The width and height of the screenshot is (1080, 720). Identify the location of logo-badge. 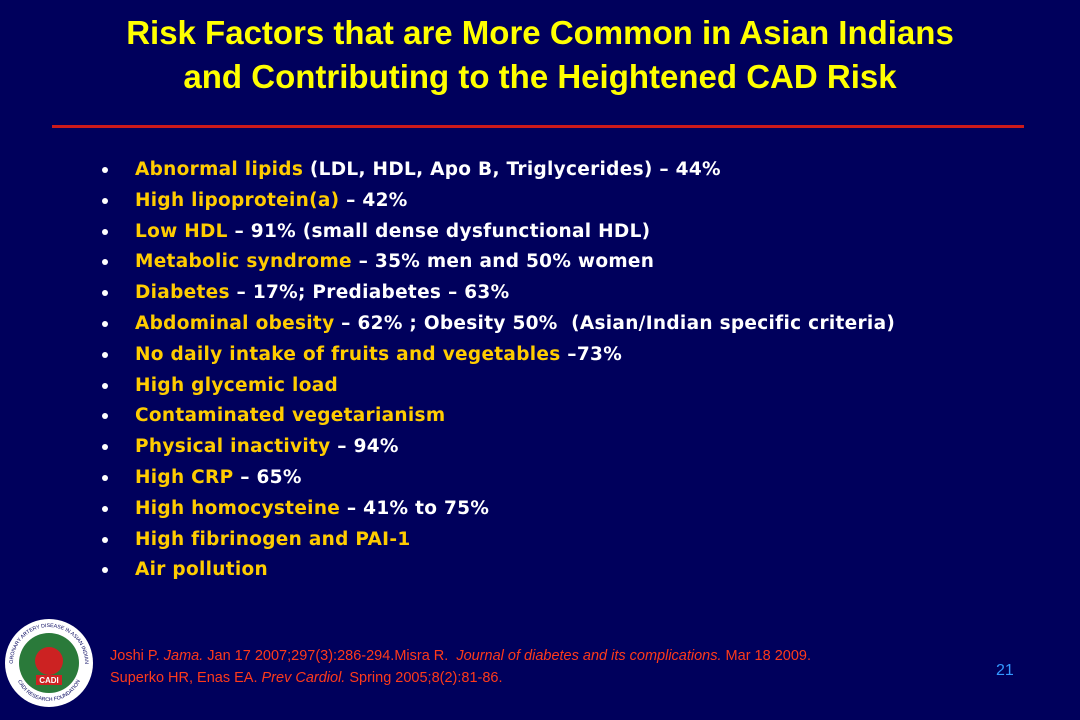
(49, 680).